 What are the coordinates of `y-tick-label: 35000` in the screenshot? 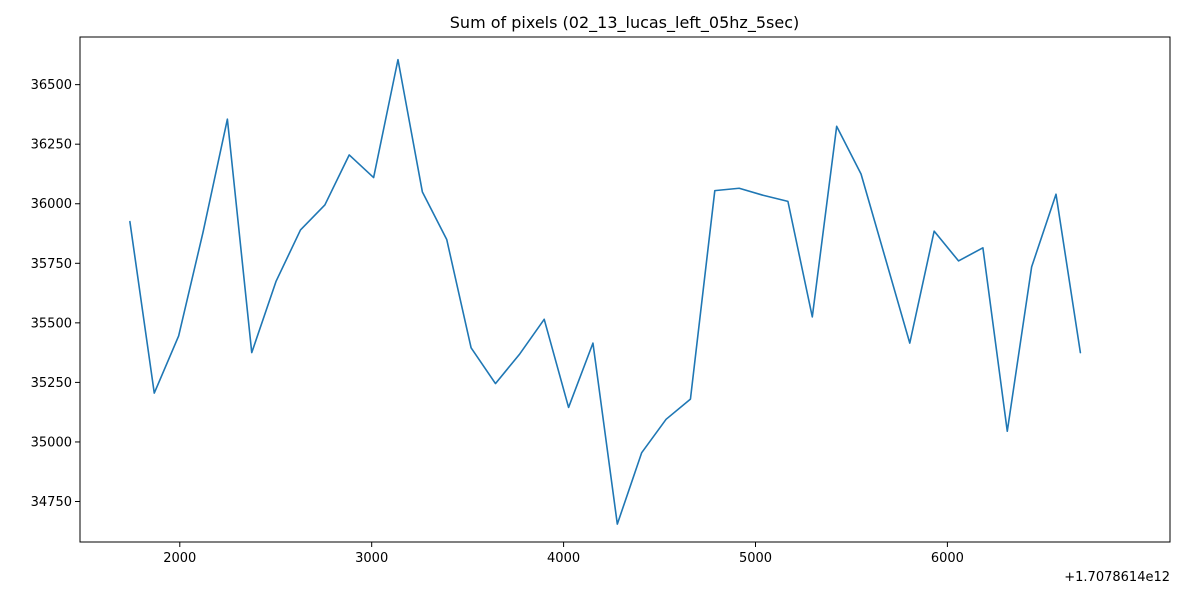 It's located at (51, 442).